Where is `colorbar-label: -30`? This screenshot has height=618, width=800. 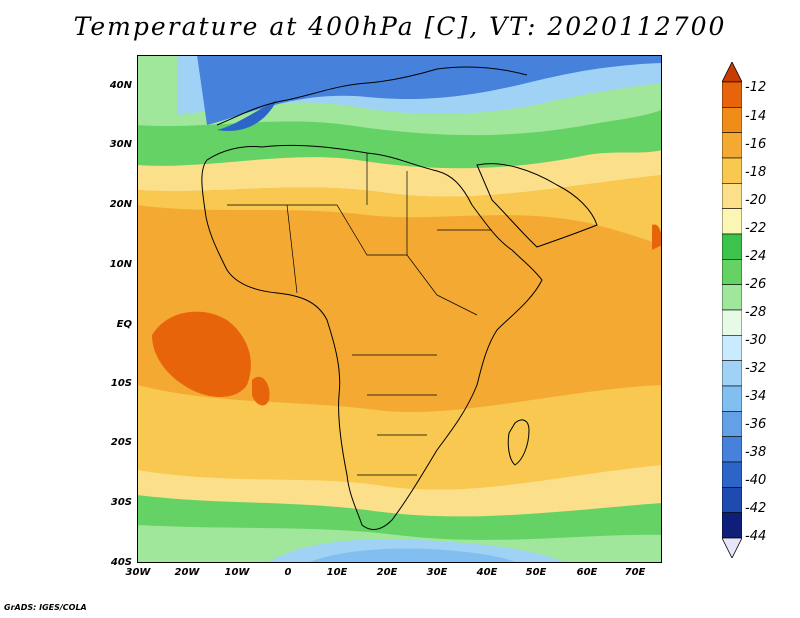 colorbar-label: -30 is located at coordinates (756, 340).